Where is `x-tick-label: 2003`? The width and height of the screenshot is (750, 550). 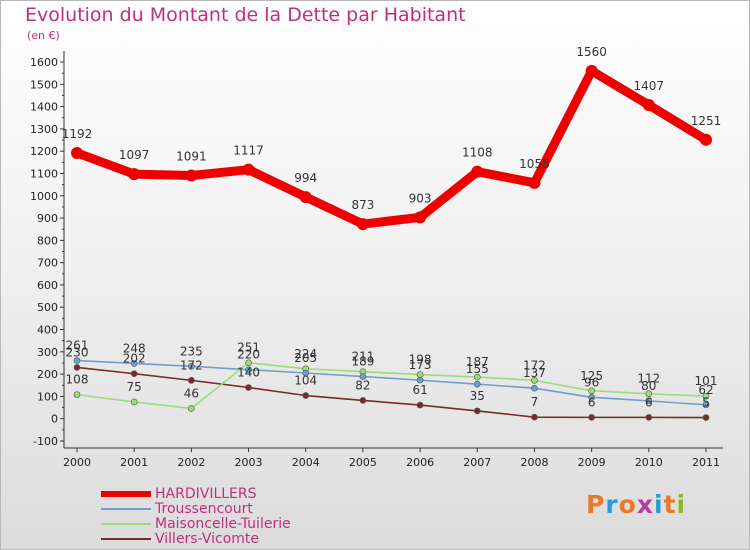
x-tick-label: 2003 is located at coordinates (249, 462).